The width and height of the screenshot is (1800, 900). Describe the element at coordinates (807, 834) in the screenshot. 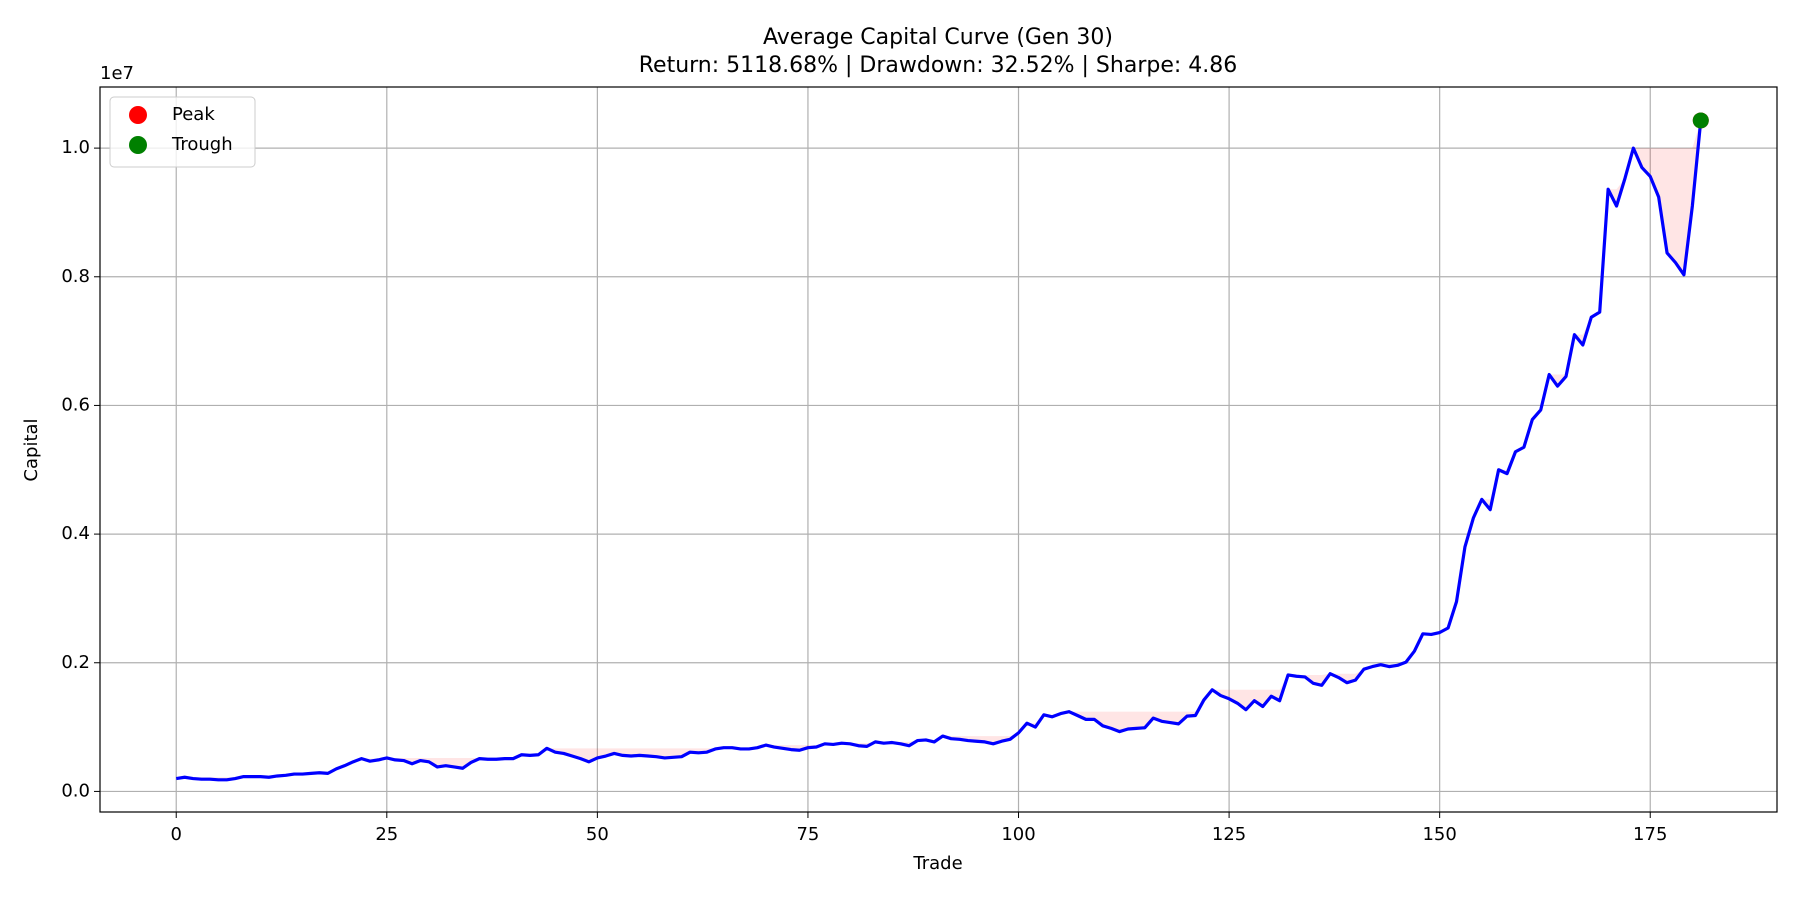

I see `x-tick-label: 75` at that location.